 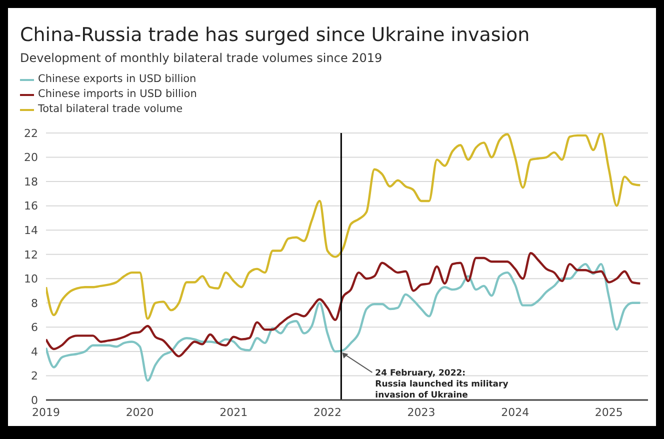 I want to click on y-tick-label: 10, so click(x=31, y=279).